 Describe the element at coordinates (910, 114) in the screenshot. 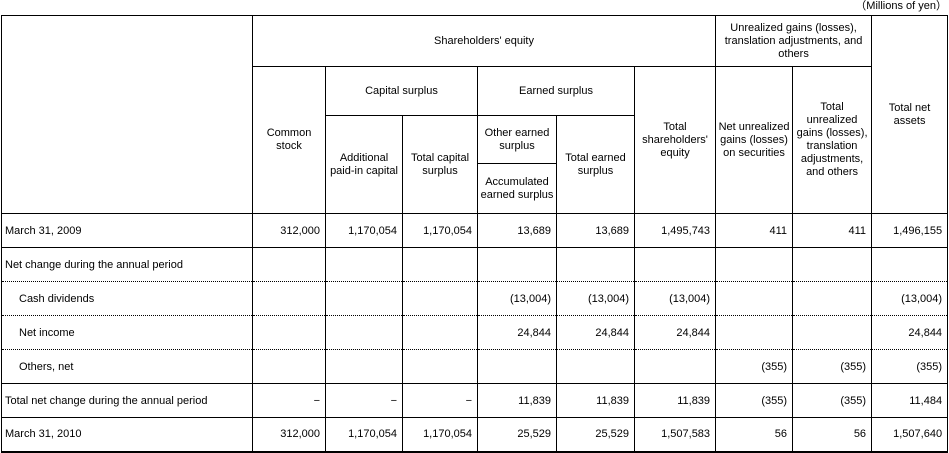

I see `header-total-net-assets: Total net assets` at that location.